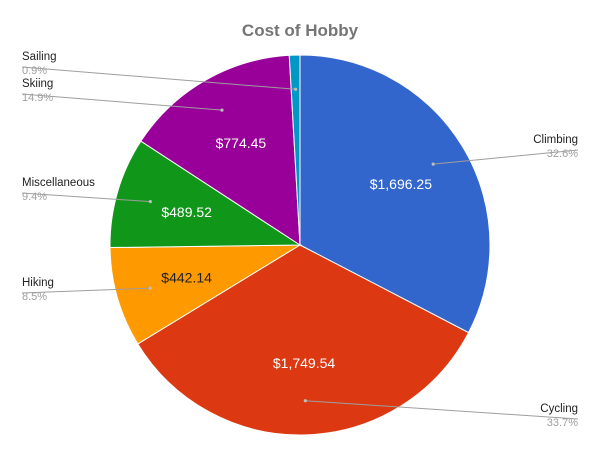  I want to click on label-name-miscellaneous: Miscellaneous, so click(58, 183).